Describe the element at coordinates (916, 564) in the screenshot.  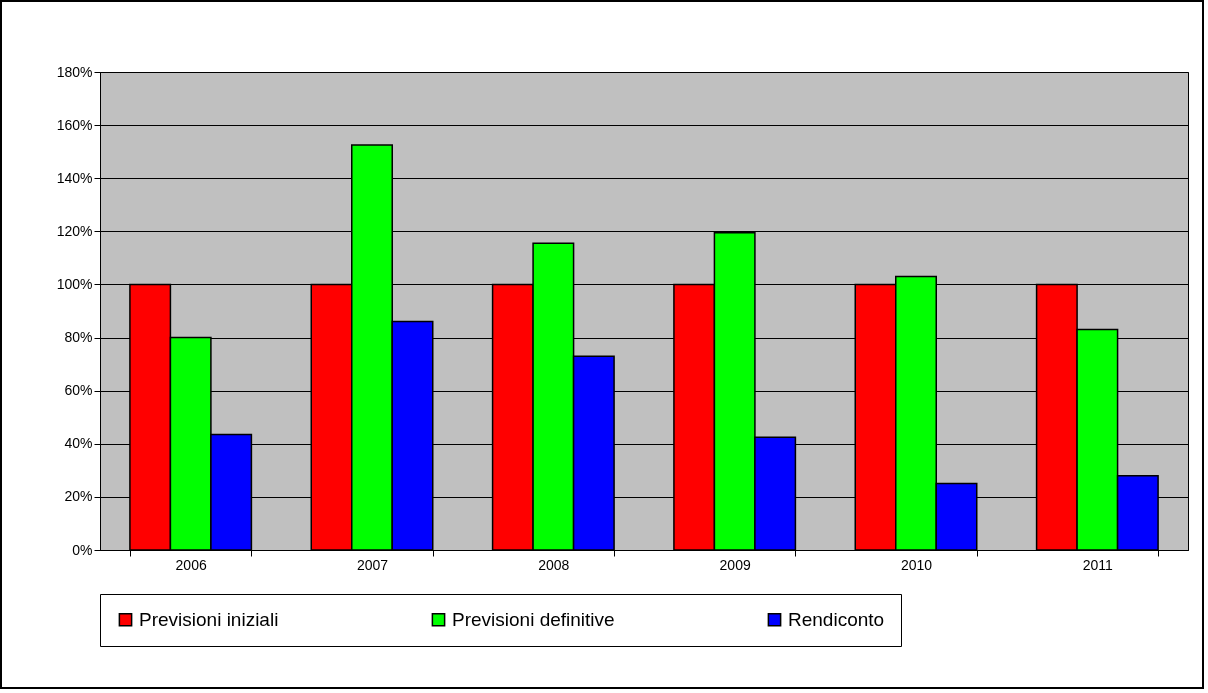
I see `x-tick-label: 2010` at that location.